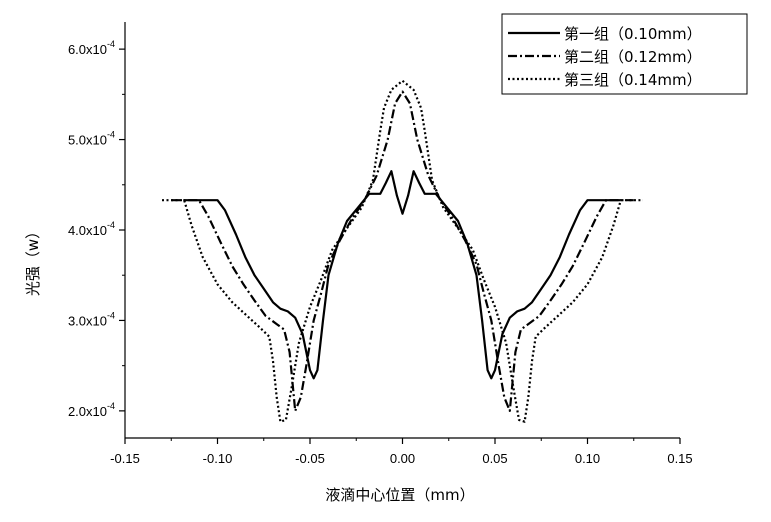 This screenshot has height=522, width=771. What do you see at coordinates (633, 80) in the screenshot?
I see `legend-label-3: 第三组（0.14mm）` at bounding box center [633, 80].